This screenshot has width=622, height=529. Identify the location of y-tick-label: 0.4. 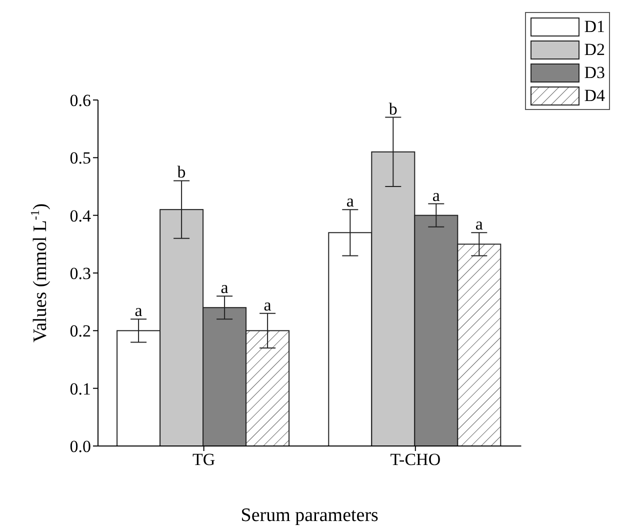
(81, 216).